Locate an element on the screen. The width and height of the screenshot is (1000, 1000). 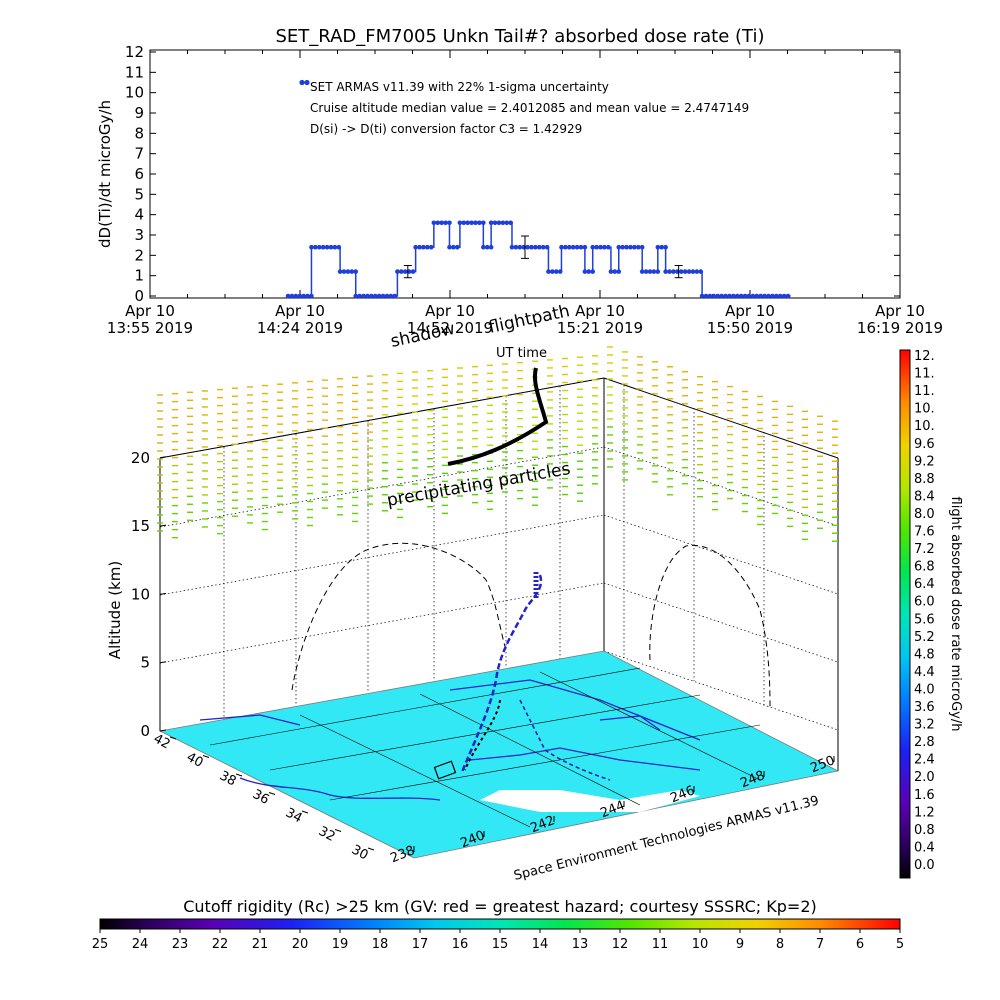
dose-colorbar-label: 10. is located at coordinates (924, 409).